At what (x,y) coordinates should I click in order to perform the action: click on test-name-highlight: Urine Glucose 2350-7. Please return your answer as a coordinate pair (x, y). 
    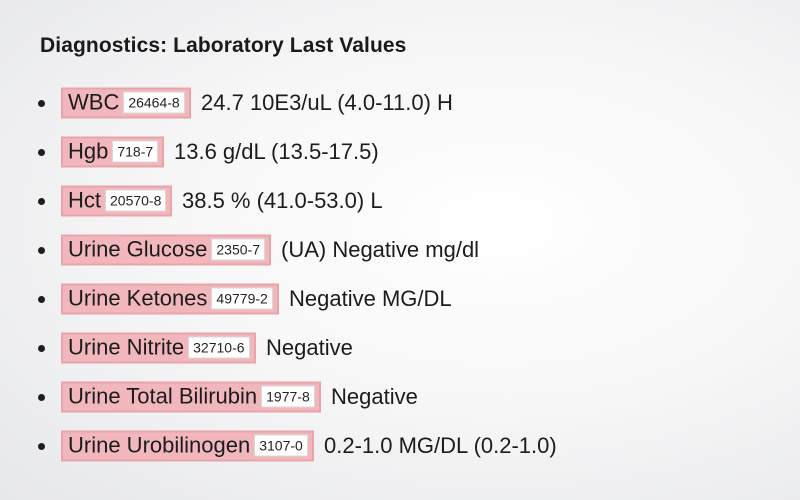
    Looking at the image, I should click on (166, 249).